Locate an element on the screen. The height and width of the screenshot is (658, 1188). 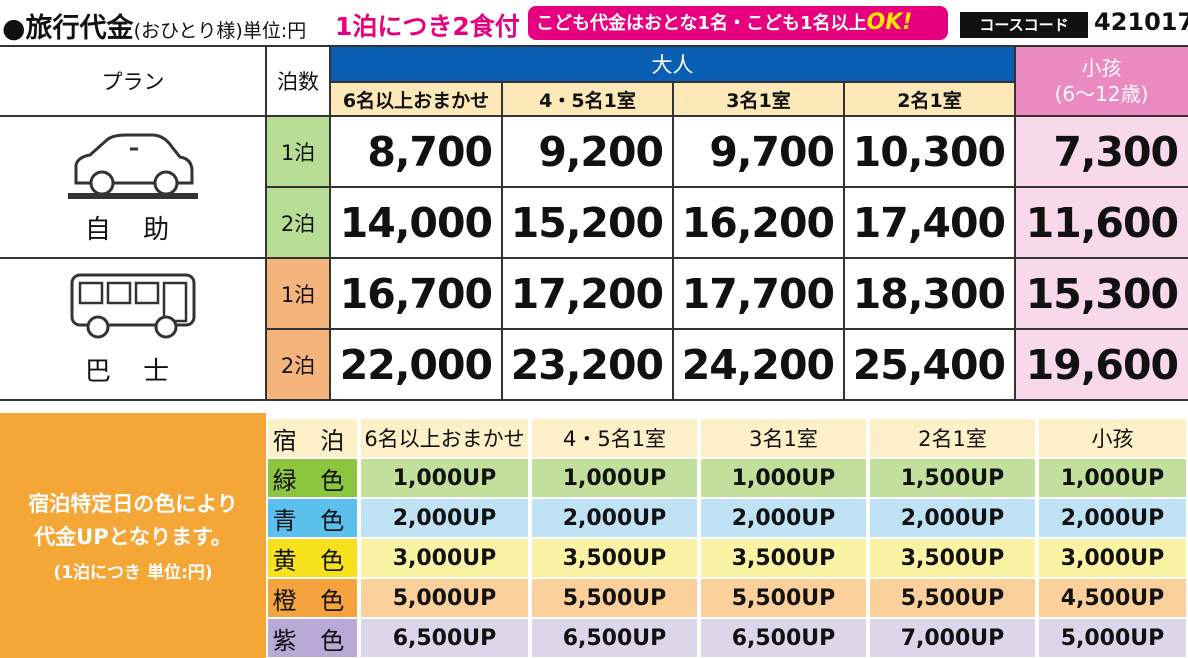
price-cell: 8,700 is located at coordinates (430, 151).